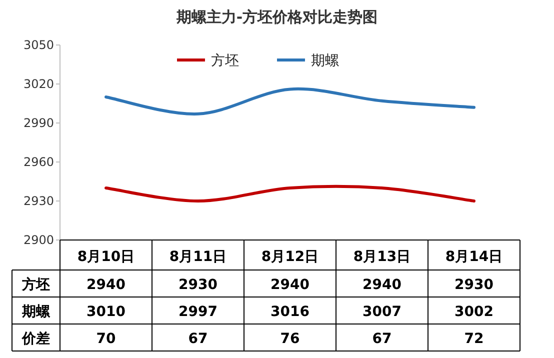  What do you see at coordinates (36, 312) in the screenshot?
I see `text: 期螺` at bounding box center [36, 312].